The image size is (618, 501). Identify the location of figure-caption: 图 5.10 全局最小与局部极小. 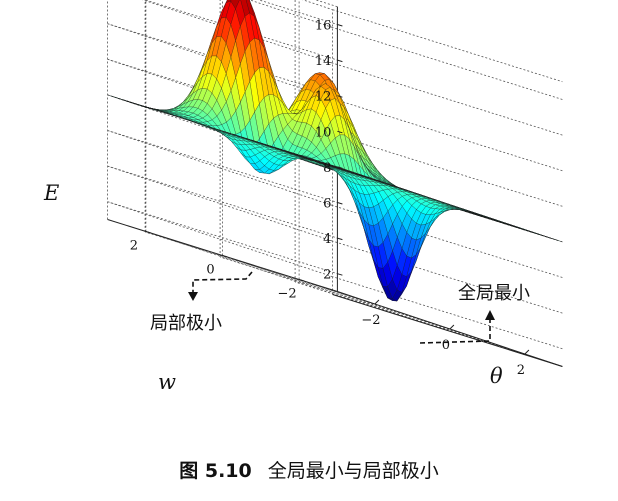
(309, 469).